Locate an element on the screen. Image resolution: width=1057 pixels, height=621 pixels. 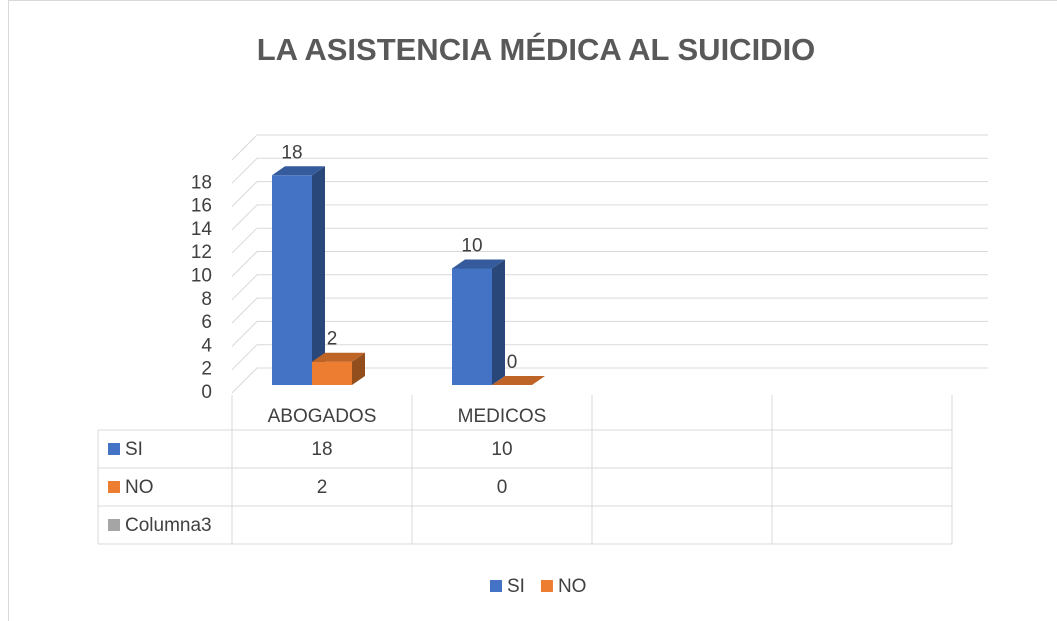
table-series-name: Columna3 is located at coordinates (168, 525).